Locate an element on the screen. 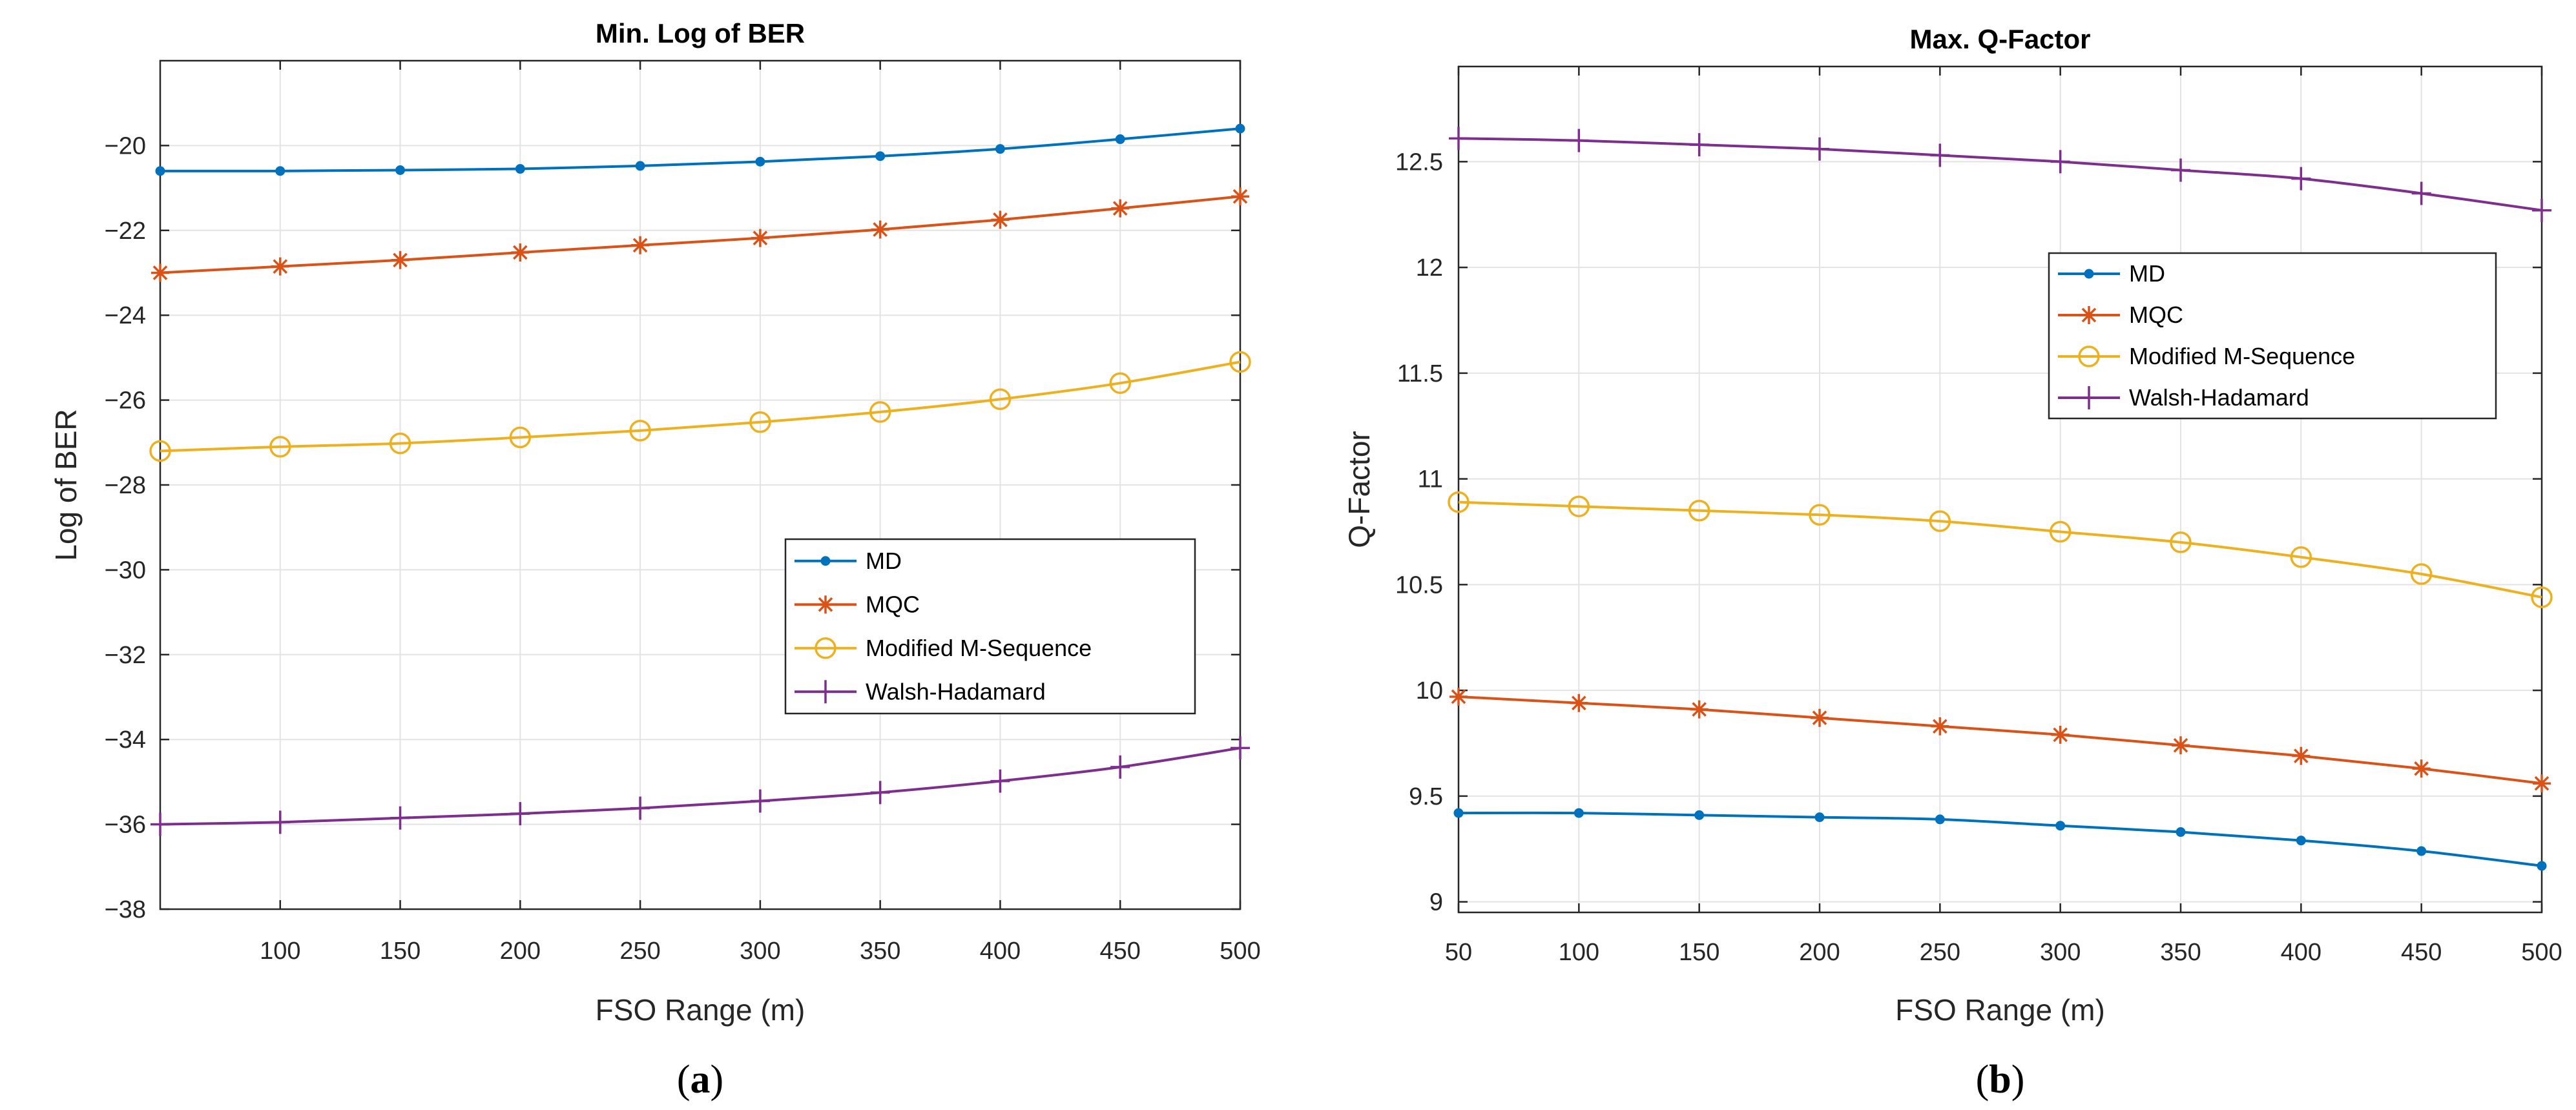  y-tick-label: 11.5 is located at coordinates (1420, 374).